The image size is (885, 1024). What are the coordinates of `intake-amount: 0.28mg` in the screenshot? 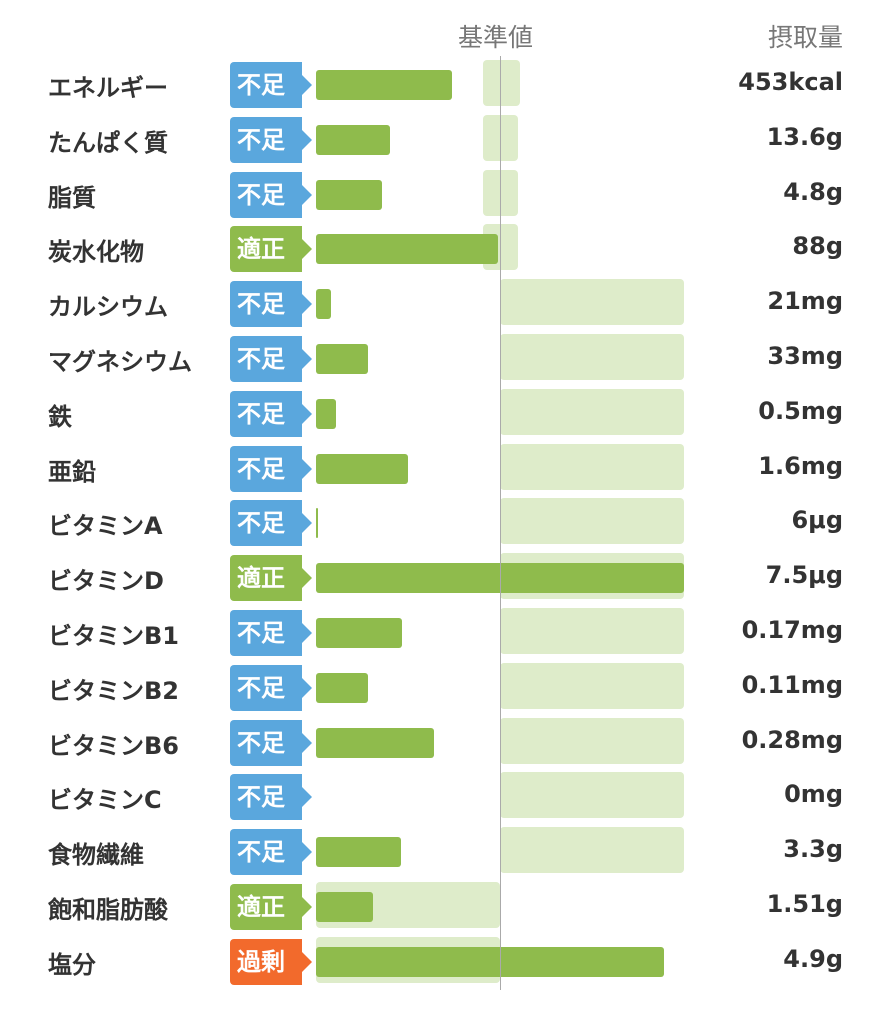 It's located at (792, 740).